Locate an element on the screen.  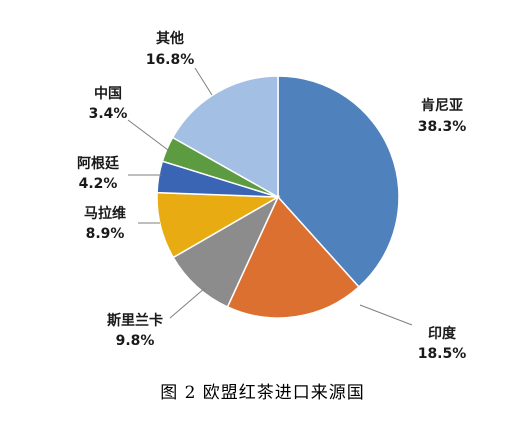
slice-value-label: 9.8% is located at coordinates (135, 341).